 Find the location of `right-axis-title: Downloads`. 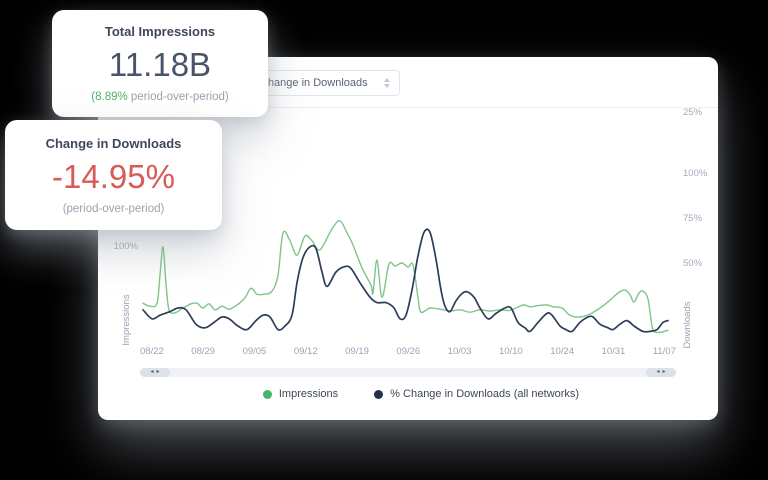

right-axis-title: Downloads is located at coordinates (687, 325).